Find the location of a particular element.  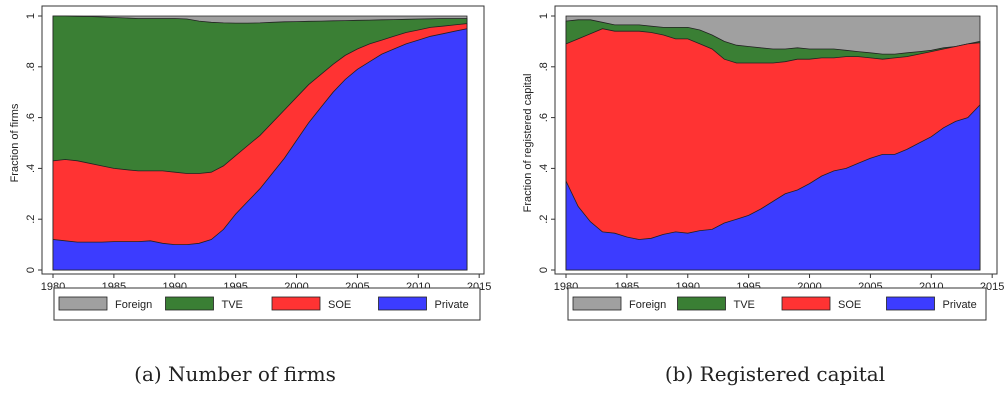

panel-caption: (b) Registered capital is located at coordinates (775, 374).